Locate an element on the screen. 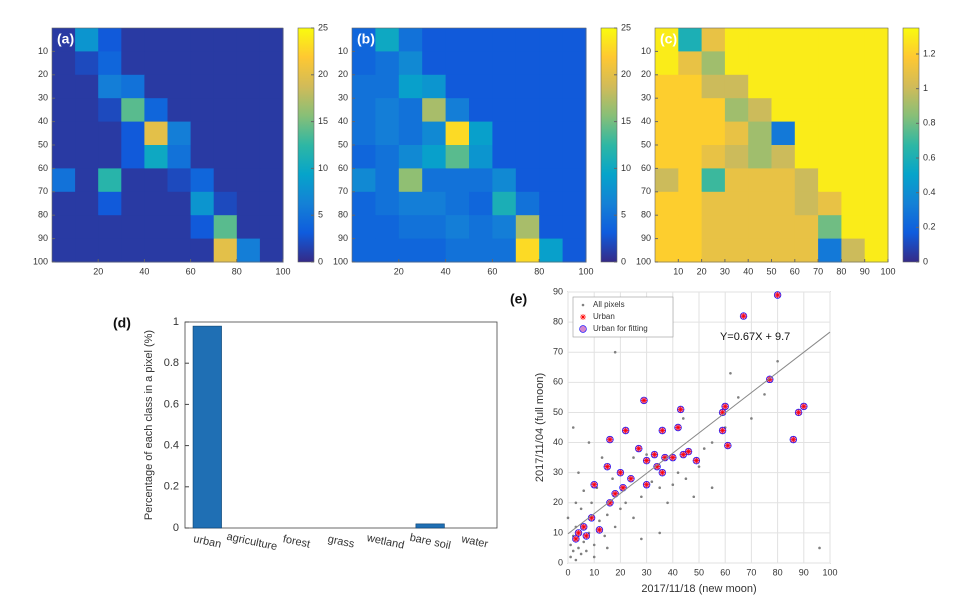  legend-marker is located at coordinates (583, 317).